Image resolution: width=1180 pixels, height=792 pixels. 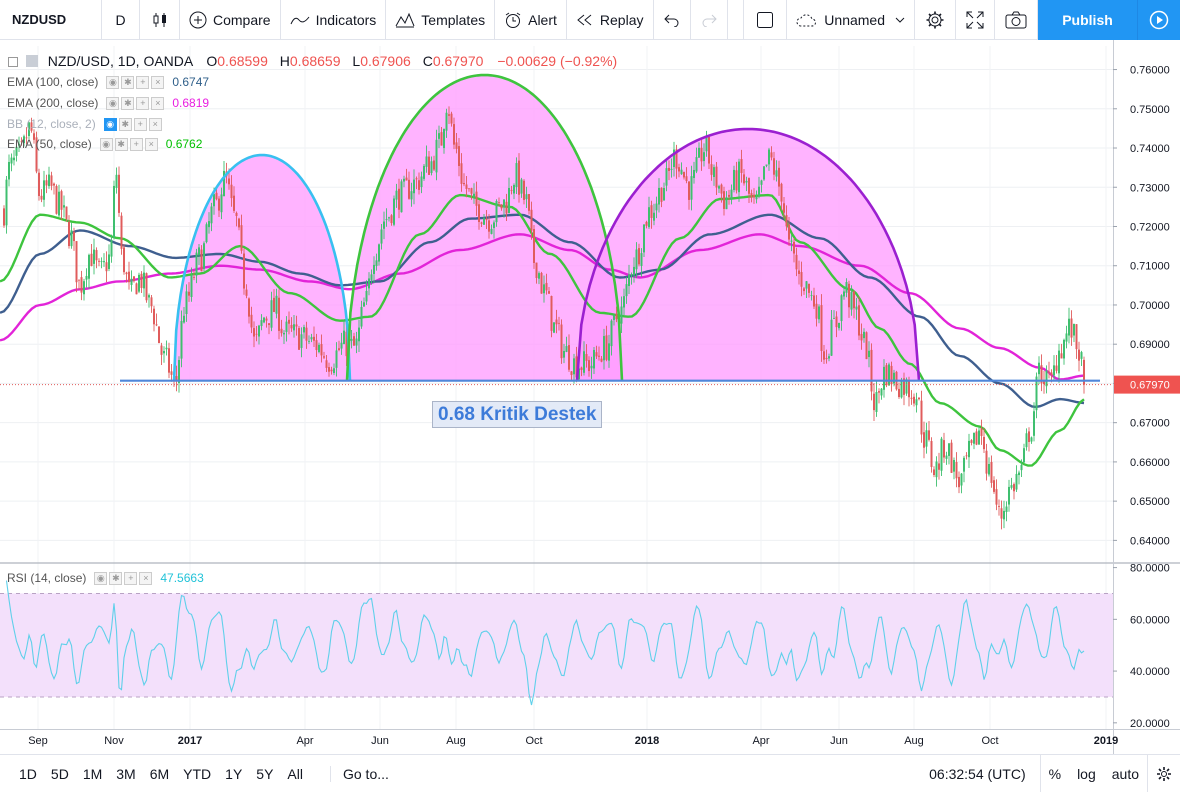 I want to click on redo-button, so click(x=709, y=20).